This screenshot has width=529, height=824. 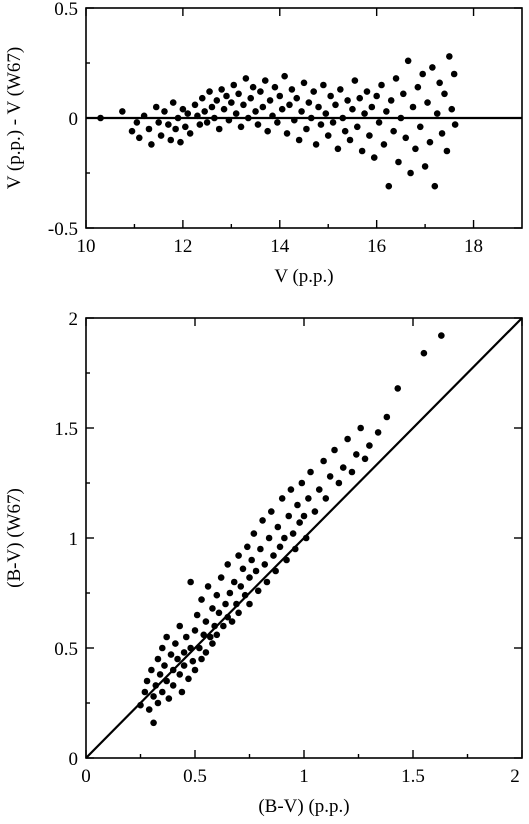 What do you see at coordinates (195, 776) in the screenshot?
I see `bottom-x-tick-label: 0.5` at bounding box center [195, 776].